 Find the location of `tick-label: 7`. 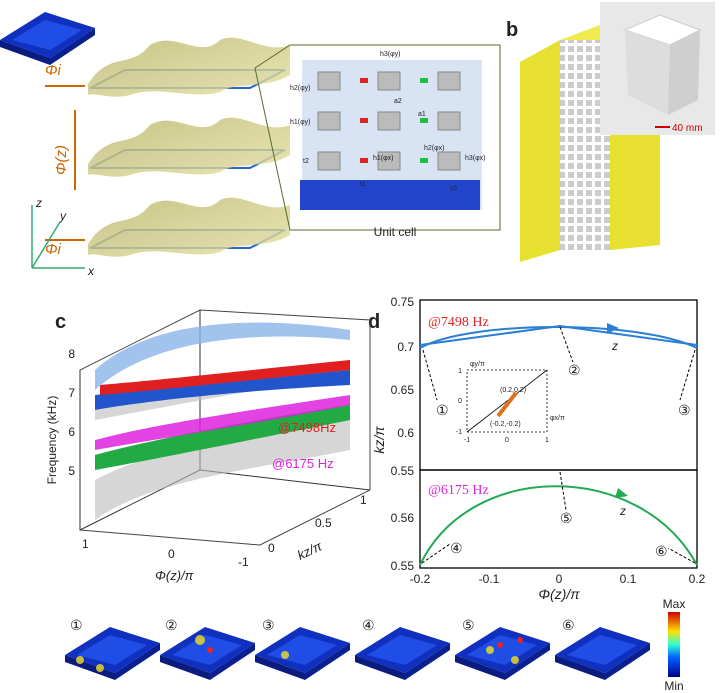

tick-label: 7 is located at coordinates (71, 393).